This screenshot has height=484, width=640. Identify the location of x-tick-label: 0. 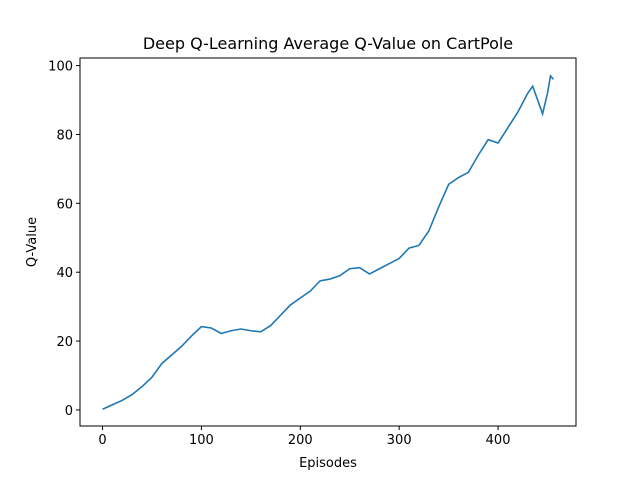
(102, 440).